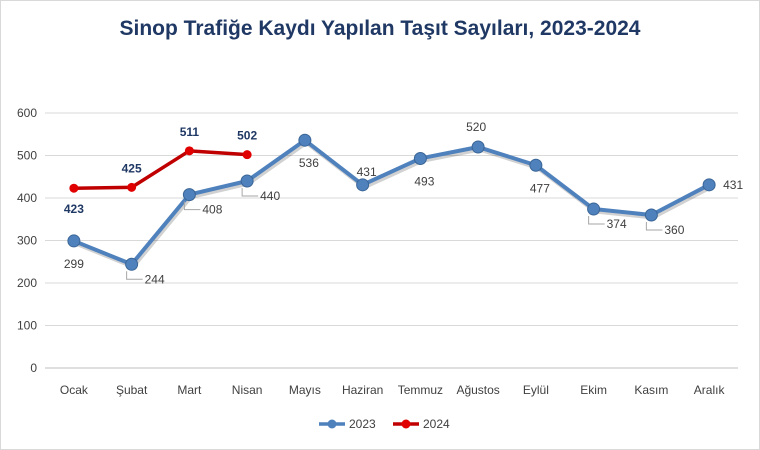  I want to click on data-label-2023: 408, so click(212, 210).